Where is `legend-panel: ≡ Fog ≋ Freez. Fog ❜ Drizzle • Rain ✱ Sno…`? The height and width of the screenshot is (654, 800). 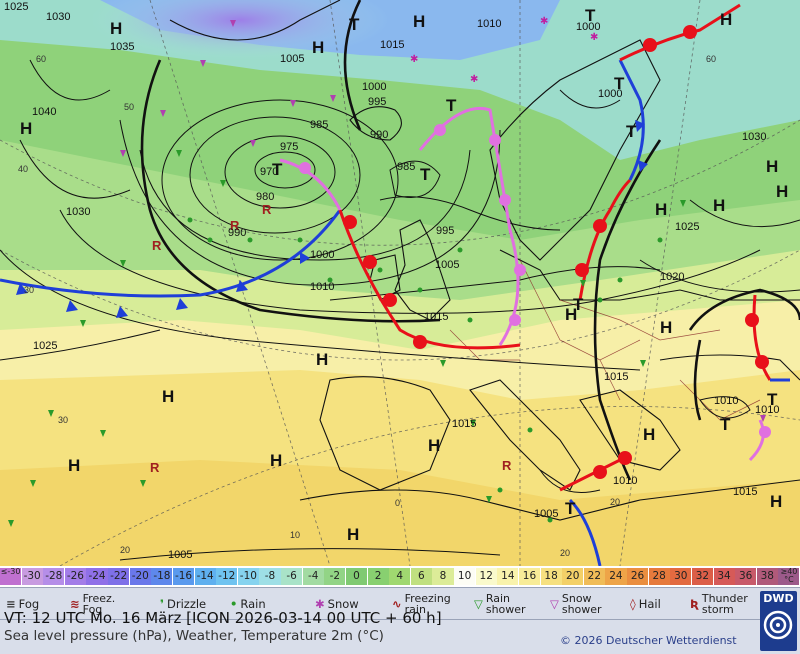 legend-panel: ≡ Fog ≋ Freez. Fog ❜ Drizzle • Rain ✱ Sno… is located at coordinates (400, 620).